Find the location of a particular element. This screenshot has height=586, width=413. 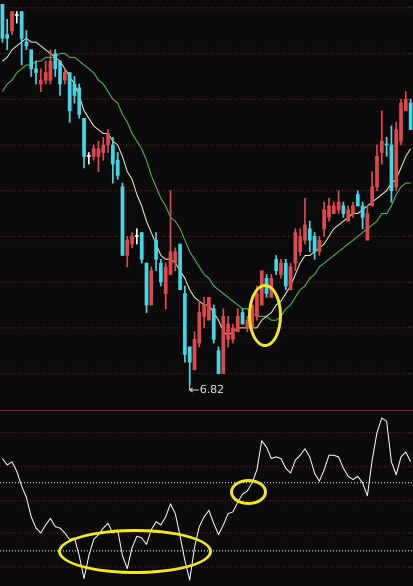

annotation: 6.82 is located at coordinates (212, 389).